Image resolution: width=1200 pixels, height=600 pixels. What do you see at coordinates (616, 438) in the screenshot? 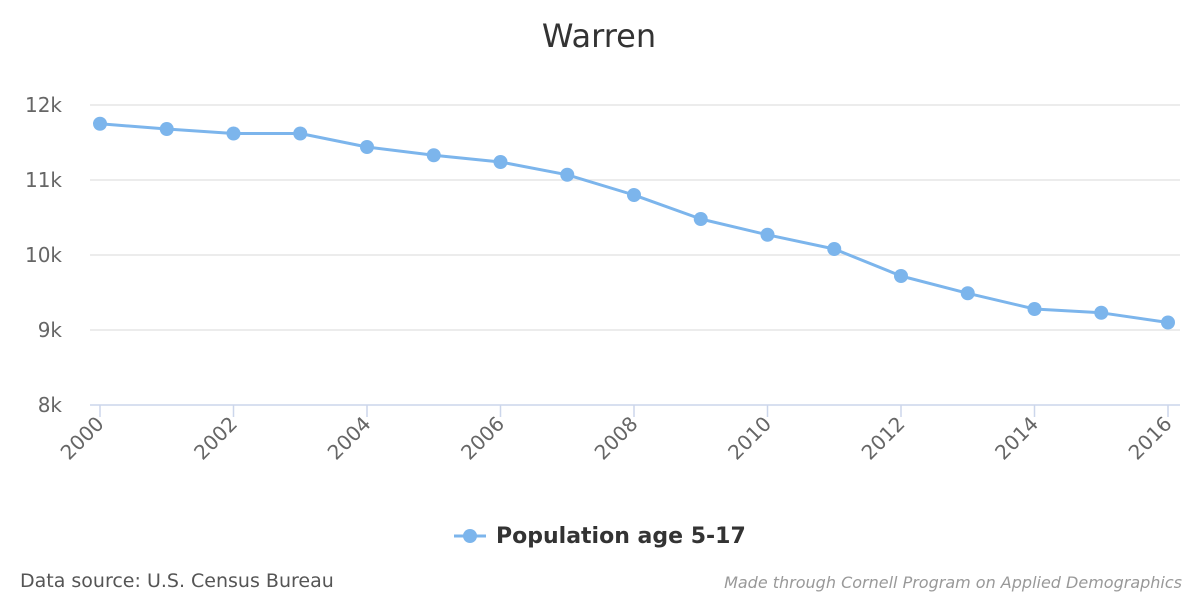
I see `x-tick-label: 2008` at bounding box center [616, 438].